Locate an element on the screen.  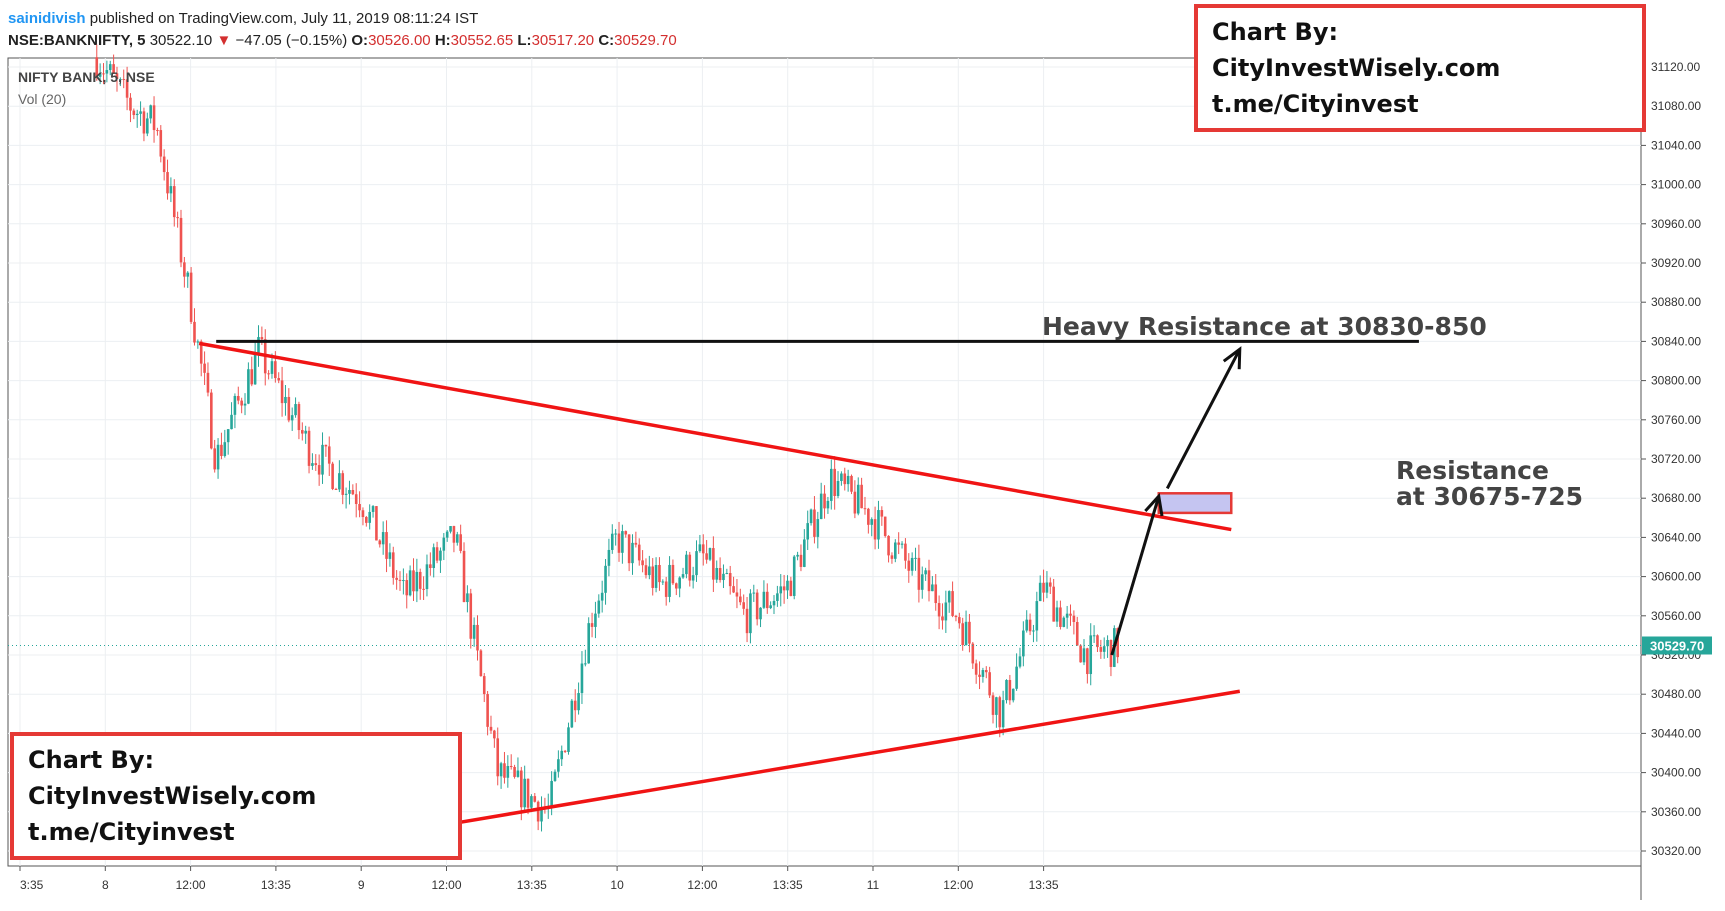
arrow-head is located at coordinates (1154, 504).